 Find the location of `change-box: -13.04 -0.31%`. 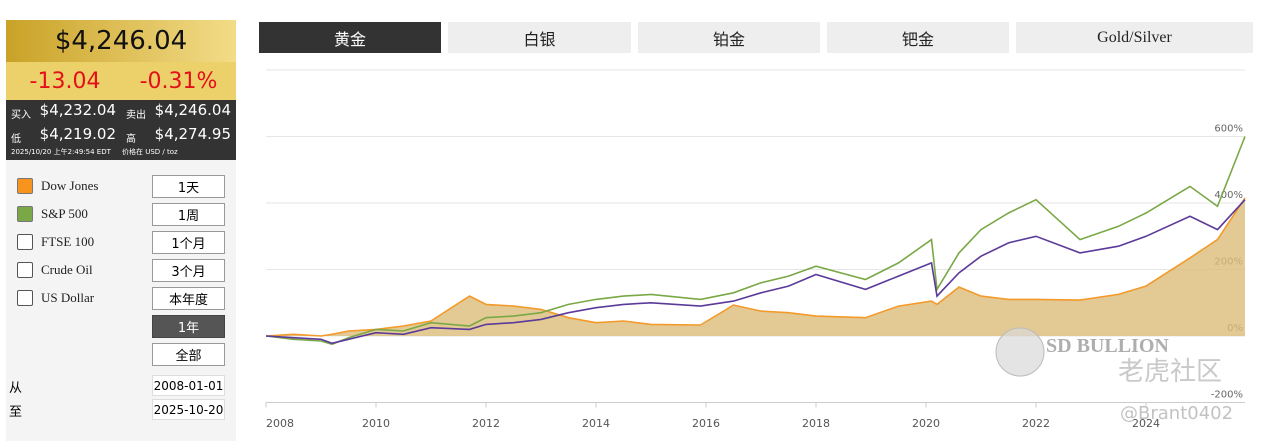

change-box: -13.04 -0.31% is located at coordinates (121, 81).